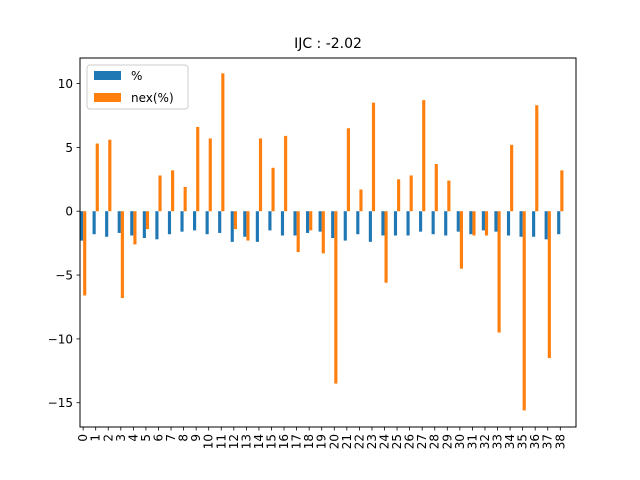  Describe the element at coordinates (171, 438) in the screenshot. I see `x-tick-label: 7` at that location.